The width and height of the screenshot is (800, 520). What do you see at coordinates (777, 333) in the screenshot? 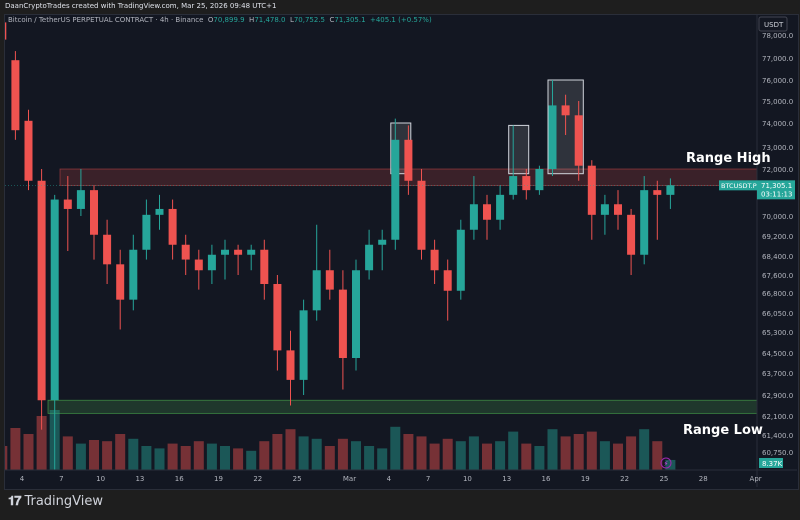
I see `price-tick-label: 65,300.0` at bounding box center [777, 333].